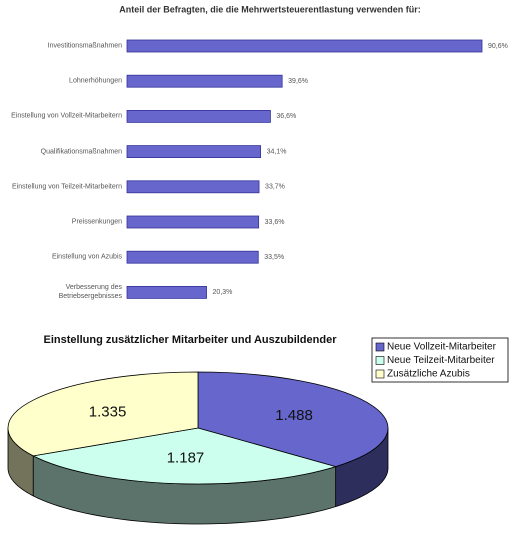  I want to click on category-label: Verbesserung des Betriebsergebnisses, so click(90, 292).